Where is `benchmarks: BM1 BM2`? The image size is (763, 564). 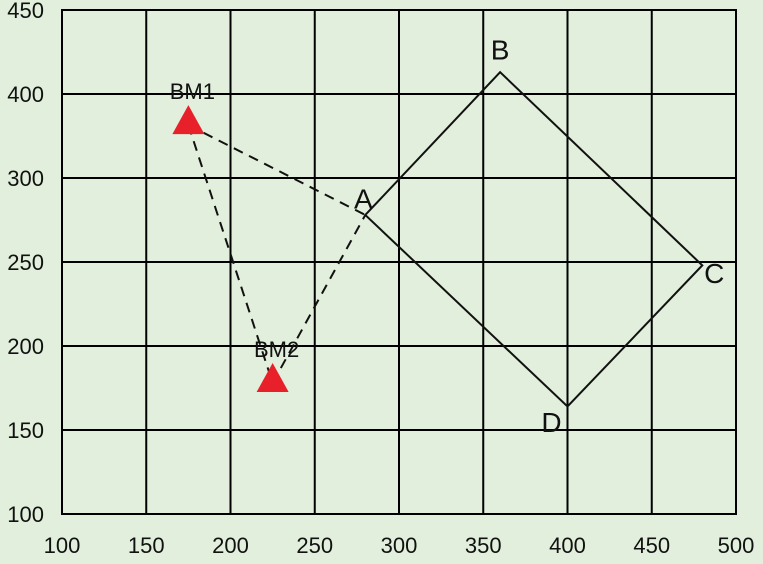 benchmarks: BM1 BM2 is located at coordinates (234, 235).